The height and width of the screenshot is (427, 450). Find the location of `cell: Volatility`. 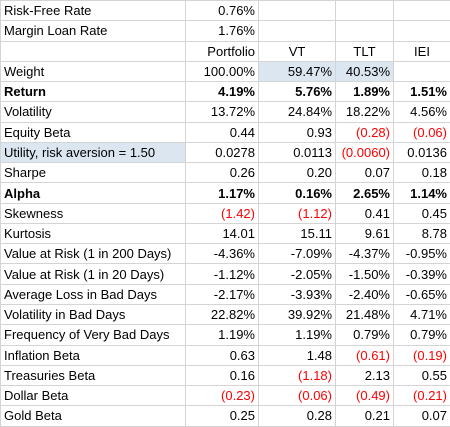

cell: Volatility is located at coordinates (93, 112).